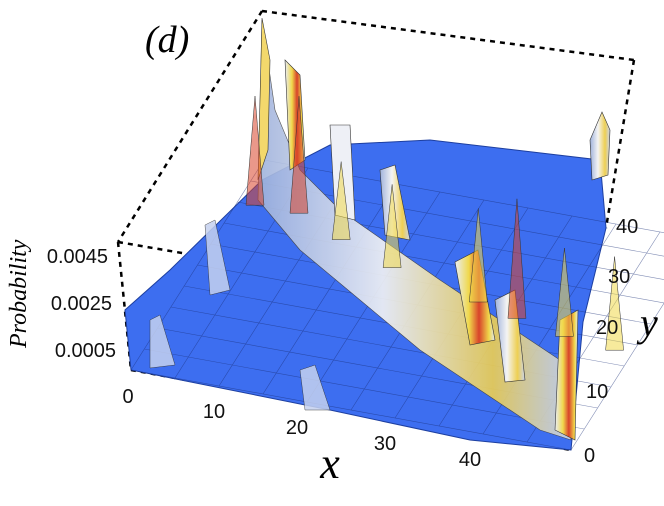  What do you see at coordinates (214, 412) in the screenshot?
I see `x-tick: 10` at bounding box center [214, 412].